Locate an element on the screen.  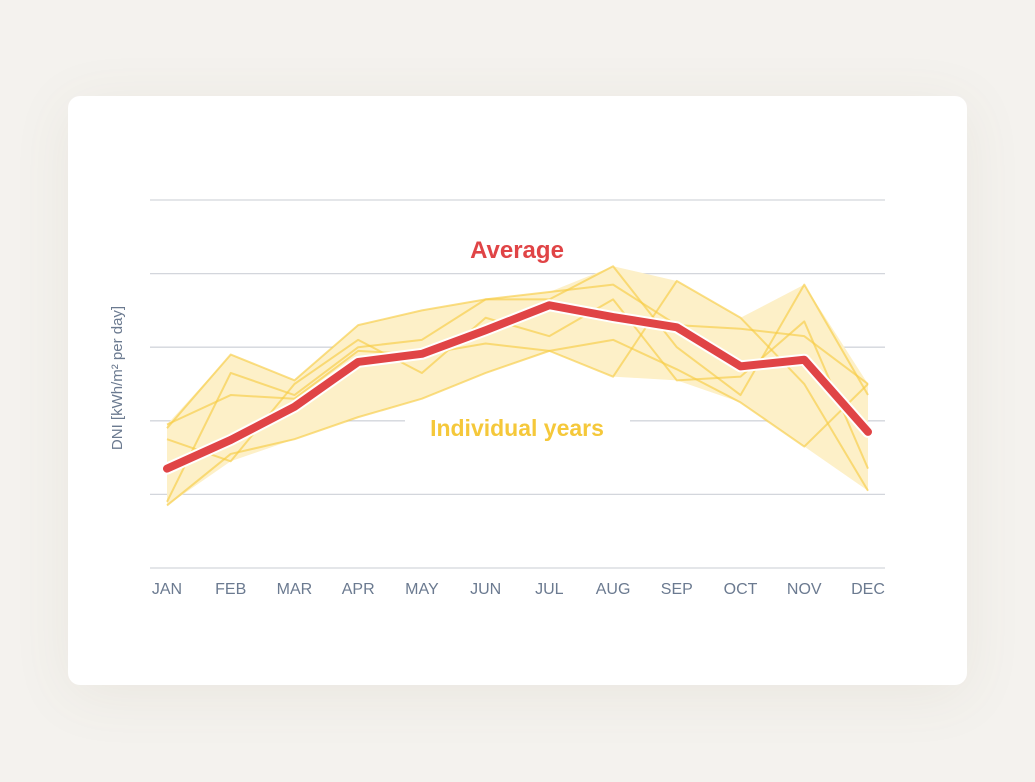
x-tick-label: APR is located at coordinates (358, 589).